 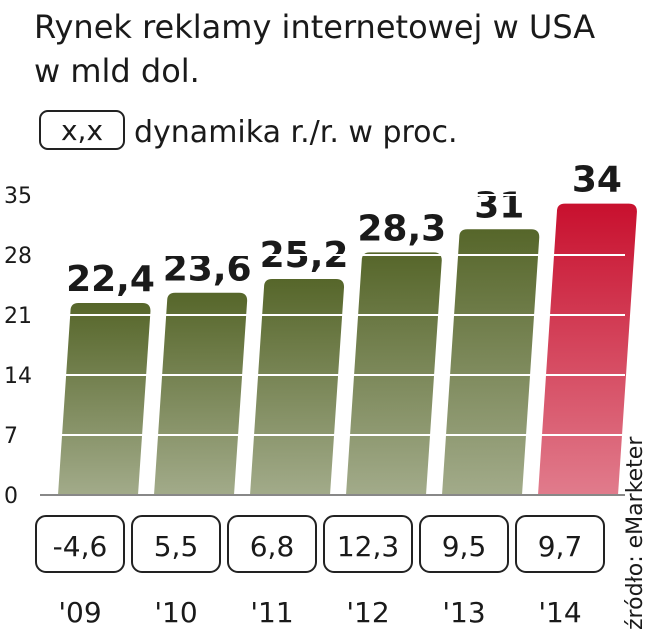 What do you see at coordinates (117, 71) in the screenshot?
I see `chart-subtitle: w mld dol.` at bounding box center [117, 71].